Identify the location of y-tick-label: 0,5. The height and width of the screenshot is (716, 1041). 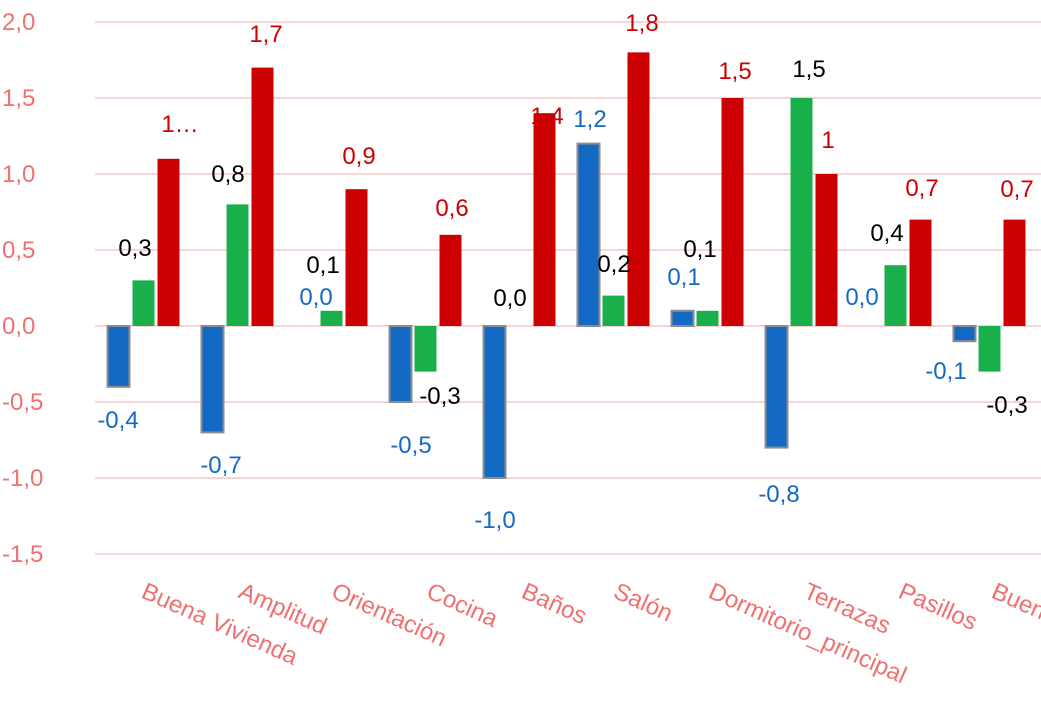
(18, 250).